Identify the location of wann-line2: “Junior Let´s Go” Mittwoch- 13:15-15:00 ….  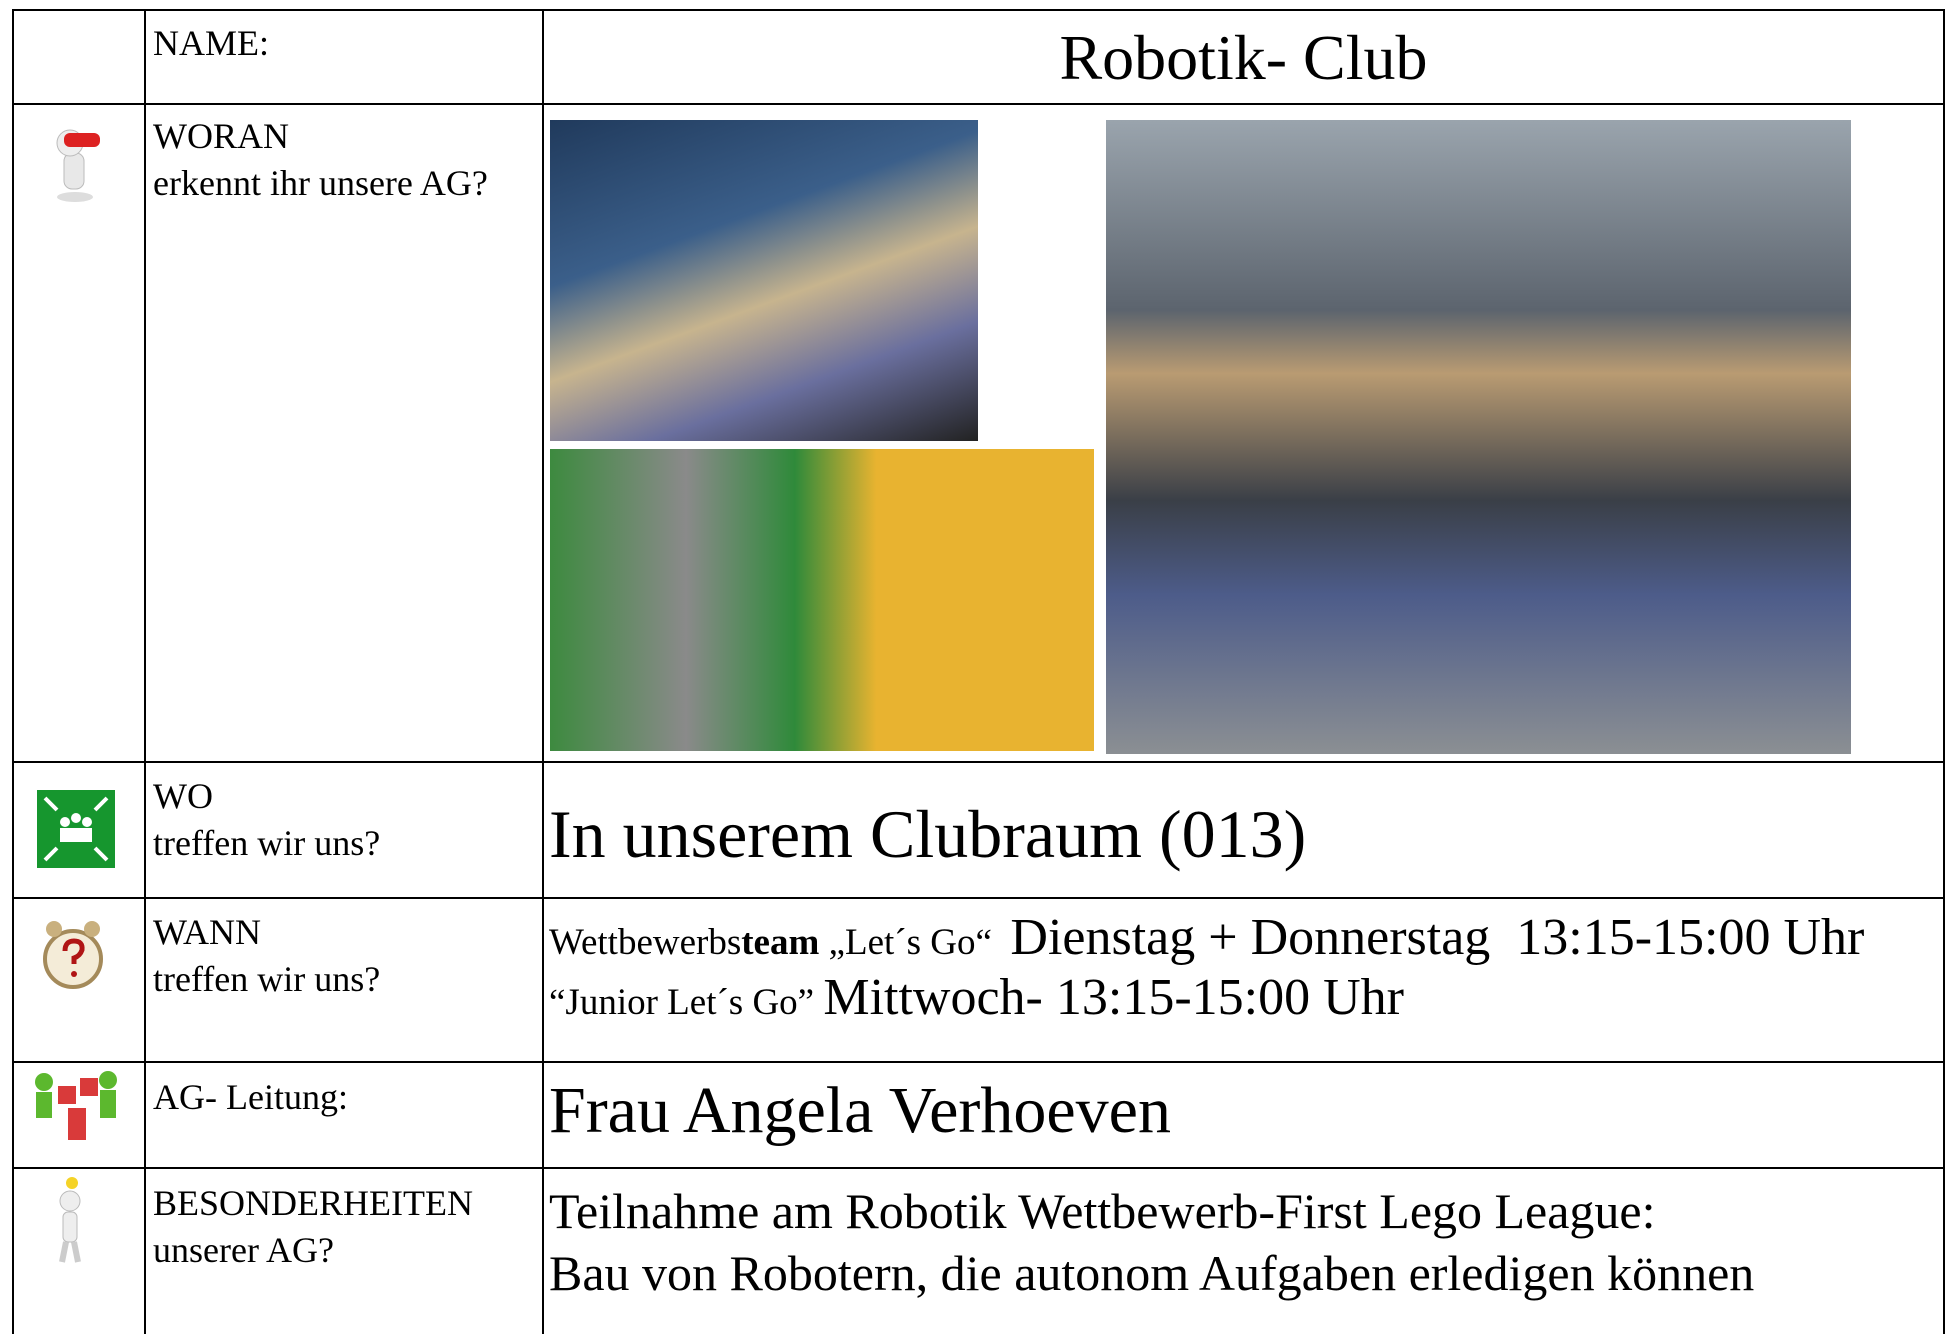
(976, 1000).